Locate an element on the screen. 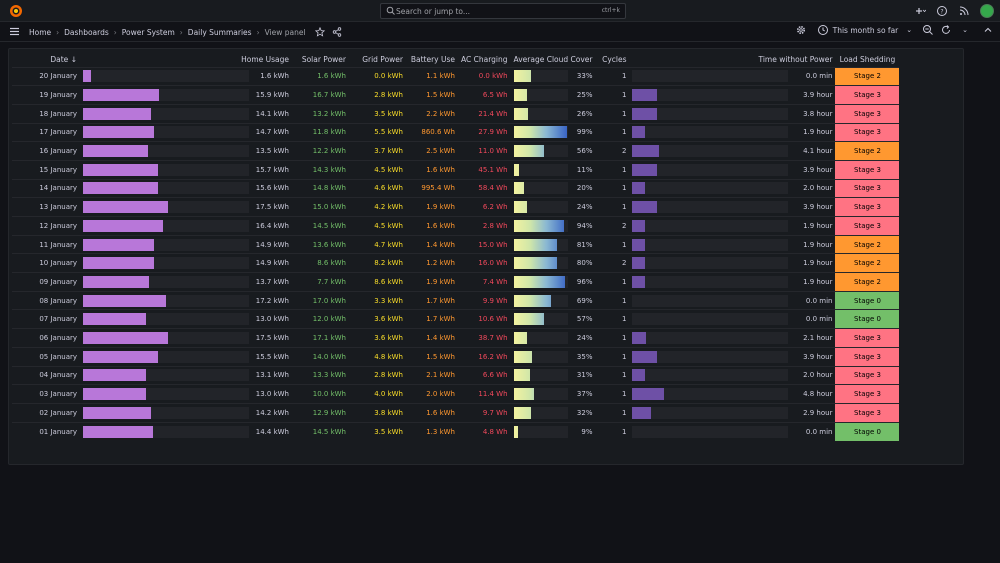 The image size is (1000, 563). date-cell: 07 January is located at coordinates (58, 319).